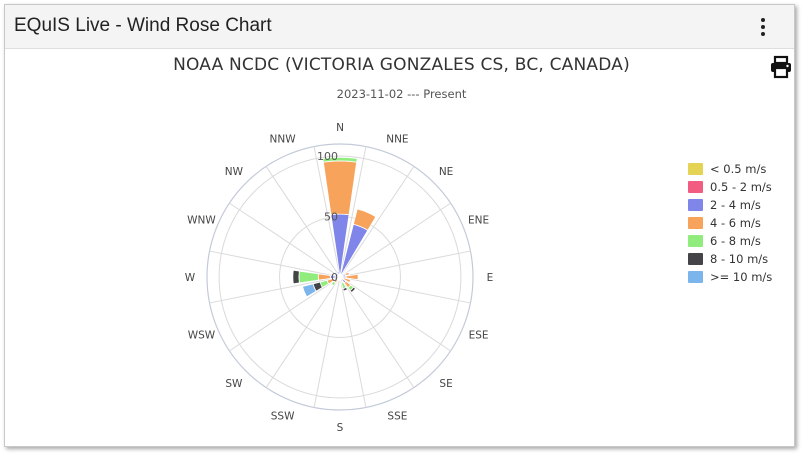  Describe the element at coordinates (763, 27) in the screenshot. I see `kebab-menu-icon` at that location.